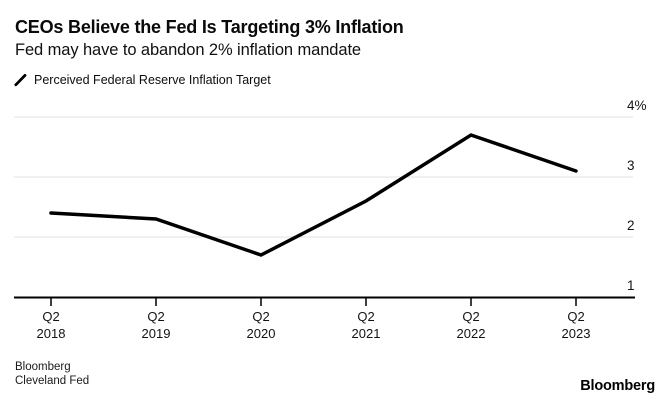  I want to click on x-axis-tick-label: 2021, so click(366, 333).